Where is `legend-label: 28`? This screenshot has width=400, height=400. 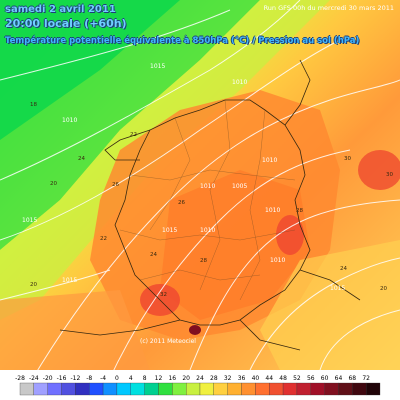 legend-label: 28 is located at coordinates (214, 378).